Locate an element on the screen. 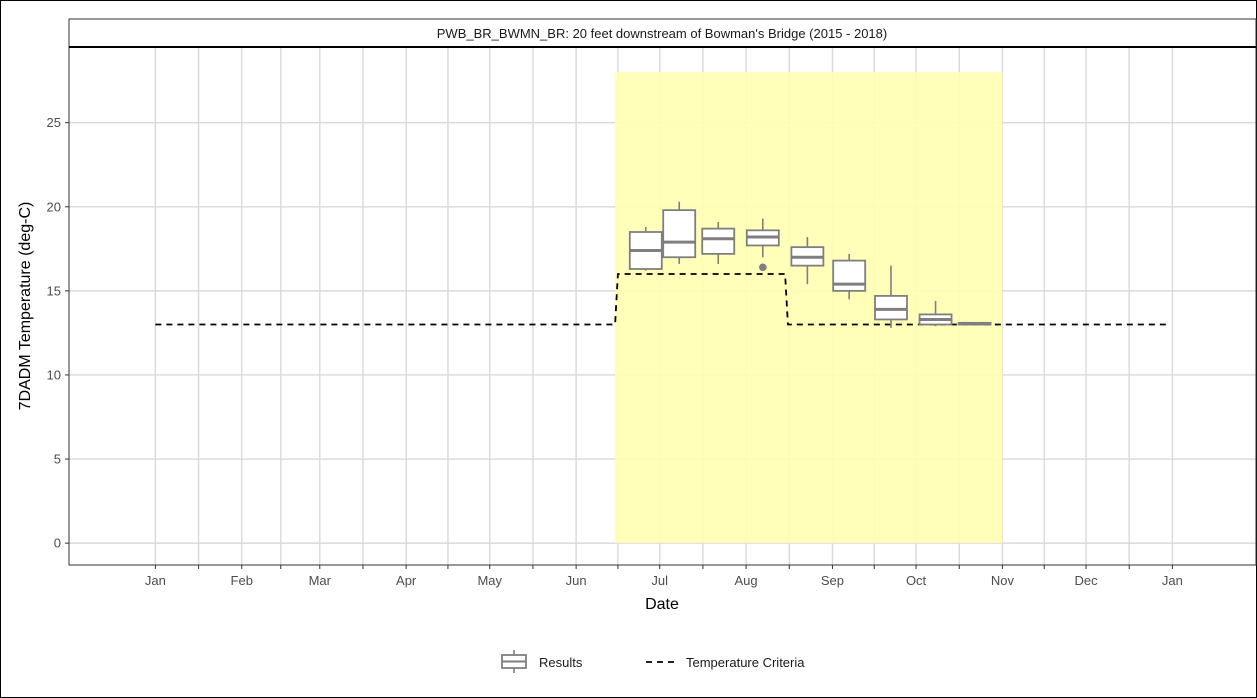 This screenshot has width=1257, height=698. x-tick-label: Nov is located at coordinates (1003, 580).